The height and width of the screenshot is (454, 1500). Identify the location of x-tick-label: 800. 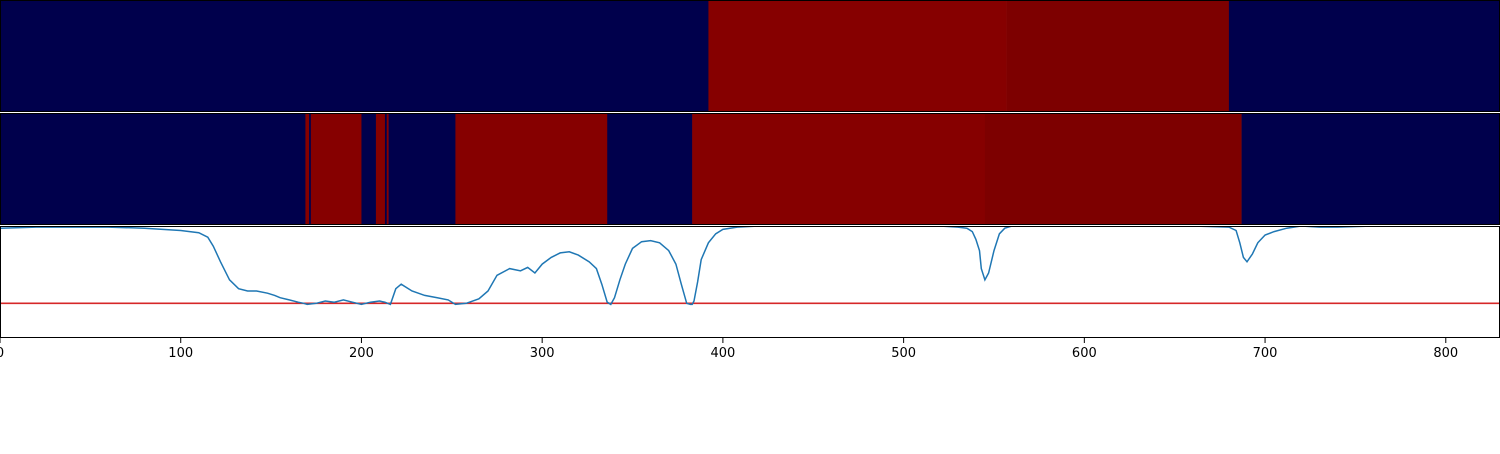
(1445, 353).